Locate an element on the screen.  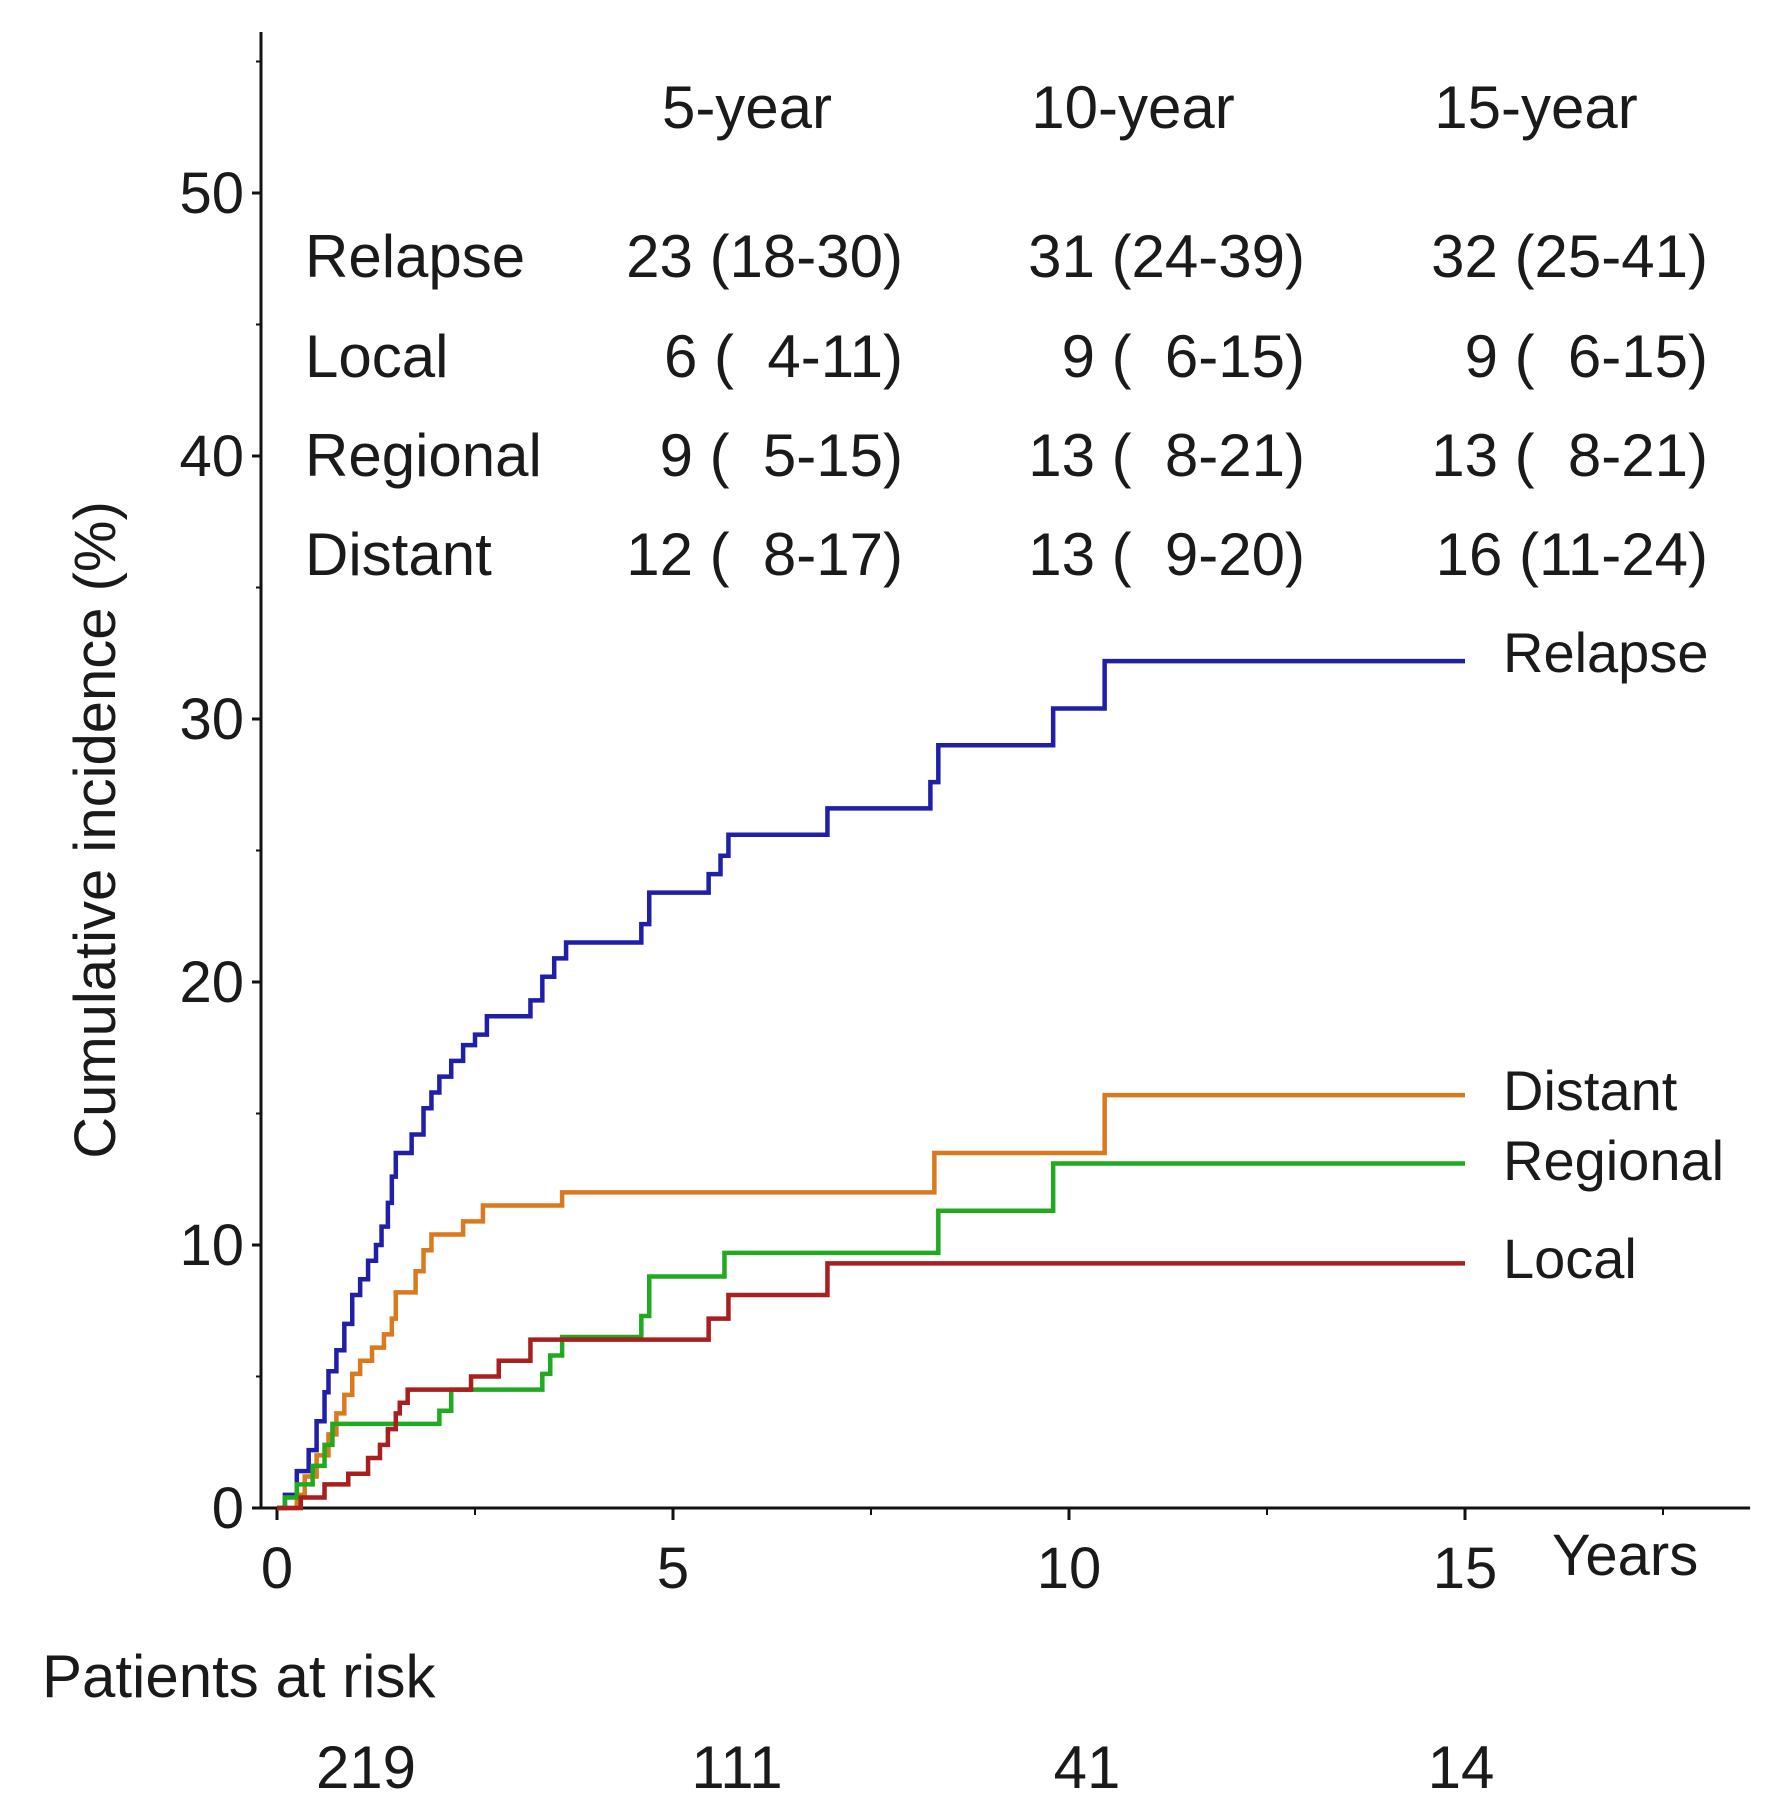
table-header-2: 10-year is located at coordinates (1132, 107).